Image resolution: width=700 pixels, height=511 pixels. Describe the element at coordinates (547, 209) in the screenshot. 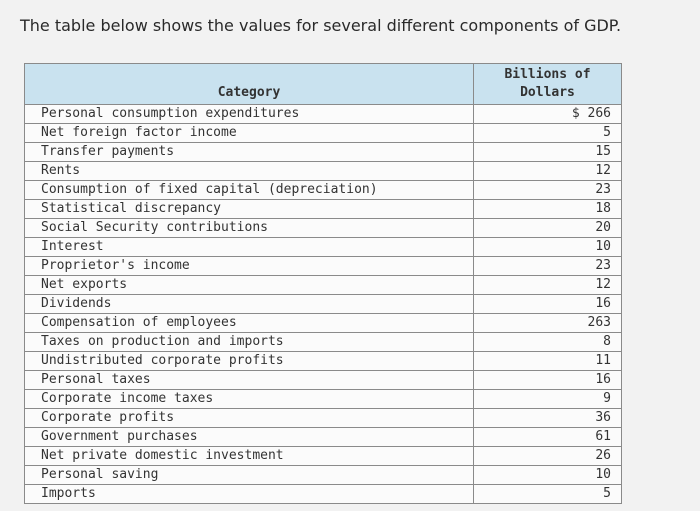

I see `value-cell: 18` at that location.